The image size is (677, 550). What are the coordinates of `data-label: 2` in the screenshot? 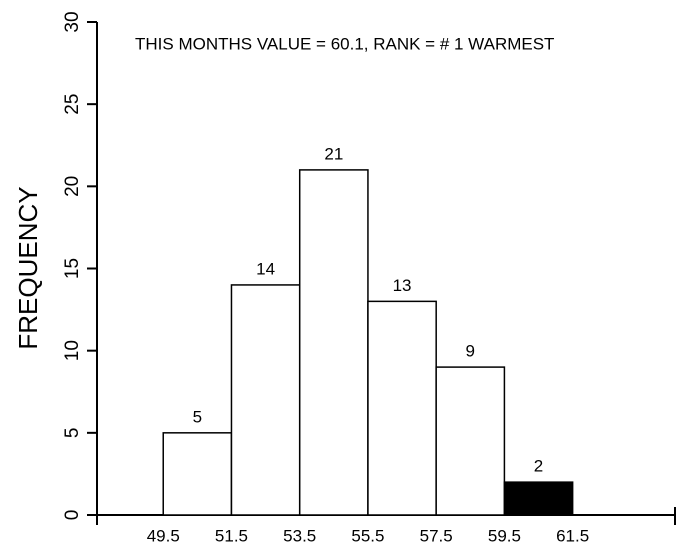 It's located at (538, 466).